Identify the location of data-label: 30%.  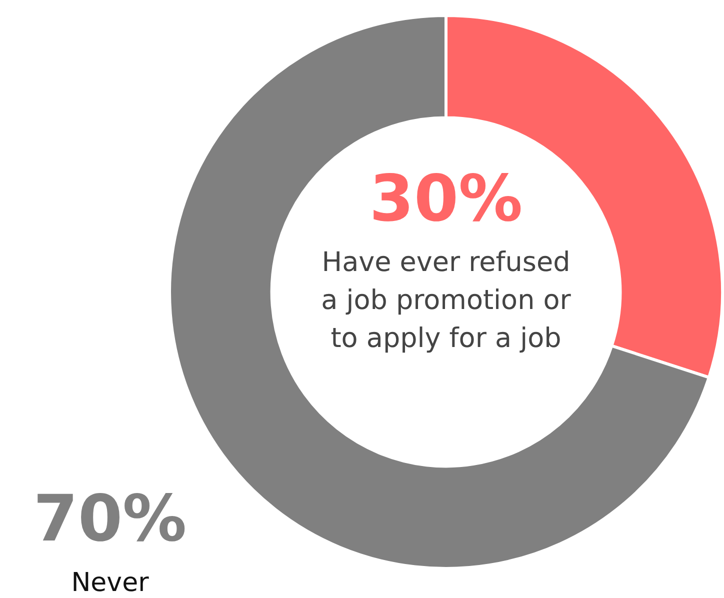
(446, 199).